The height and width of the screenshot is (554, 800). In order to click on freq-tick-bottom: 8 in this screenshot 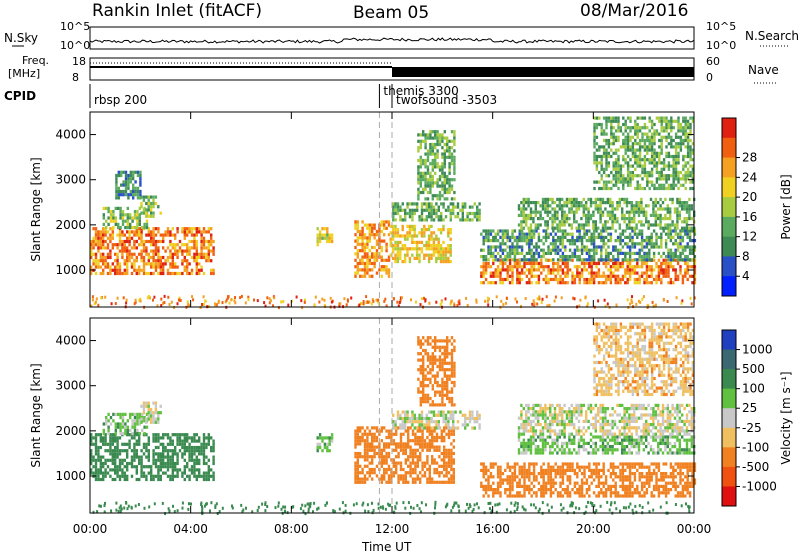, I will do `click(75, 77)`.